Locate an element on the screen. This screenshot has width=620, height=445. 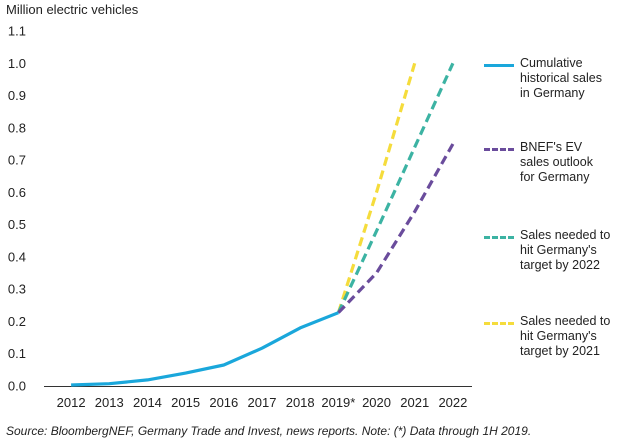
x-tick-label: 2022 is located at coordinates (452, 402).